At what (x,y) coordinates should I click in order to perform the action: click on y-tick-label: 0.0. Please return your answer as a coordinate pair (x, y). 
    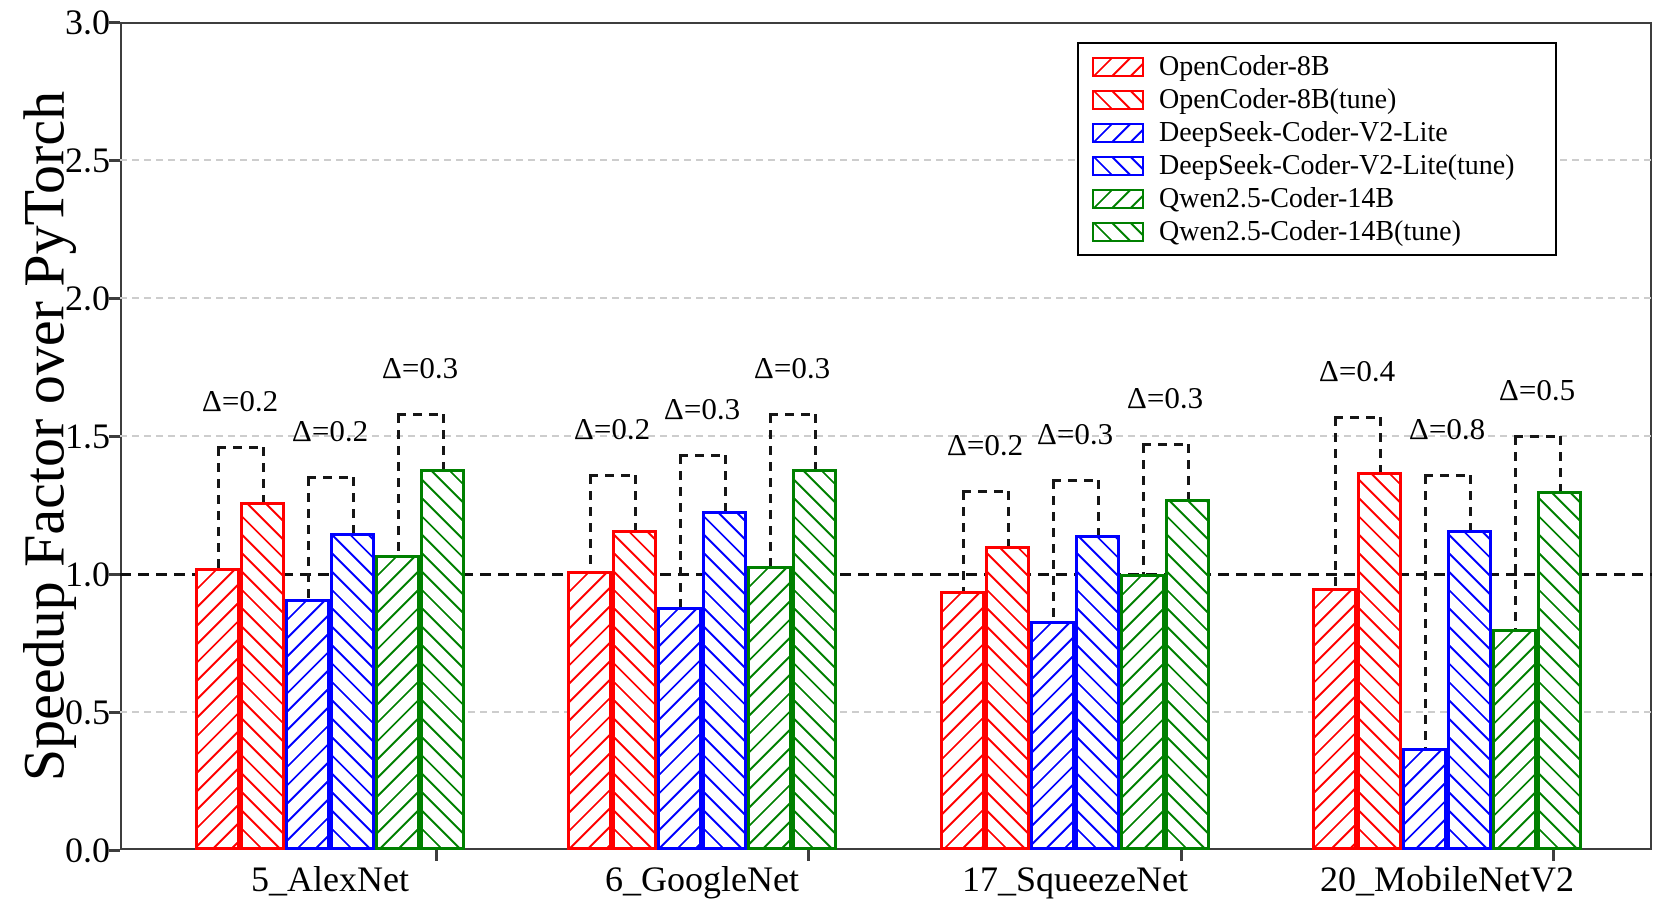
    Looking at the image, I should click on (87, 850).